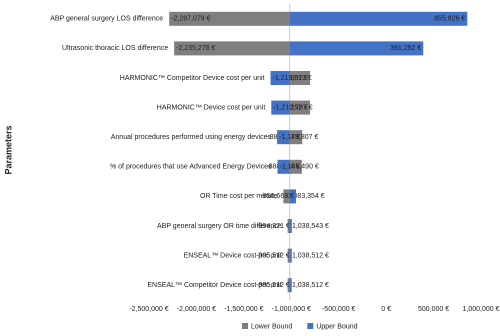 This screenshot has width=500, height=336. What do you see at coordinates (277, 196) in the screenshot?
I see `value-label: -950,669 €` at bounding box center [277, 196].